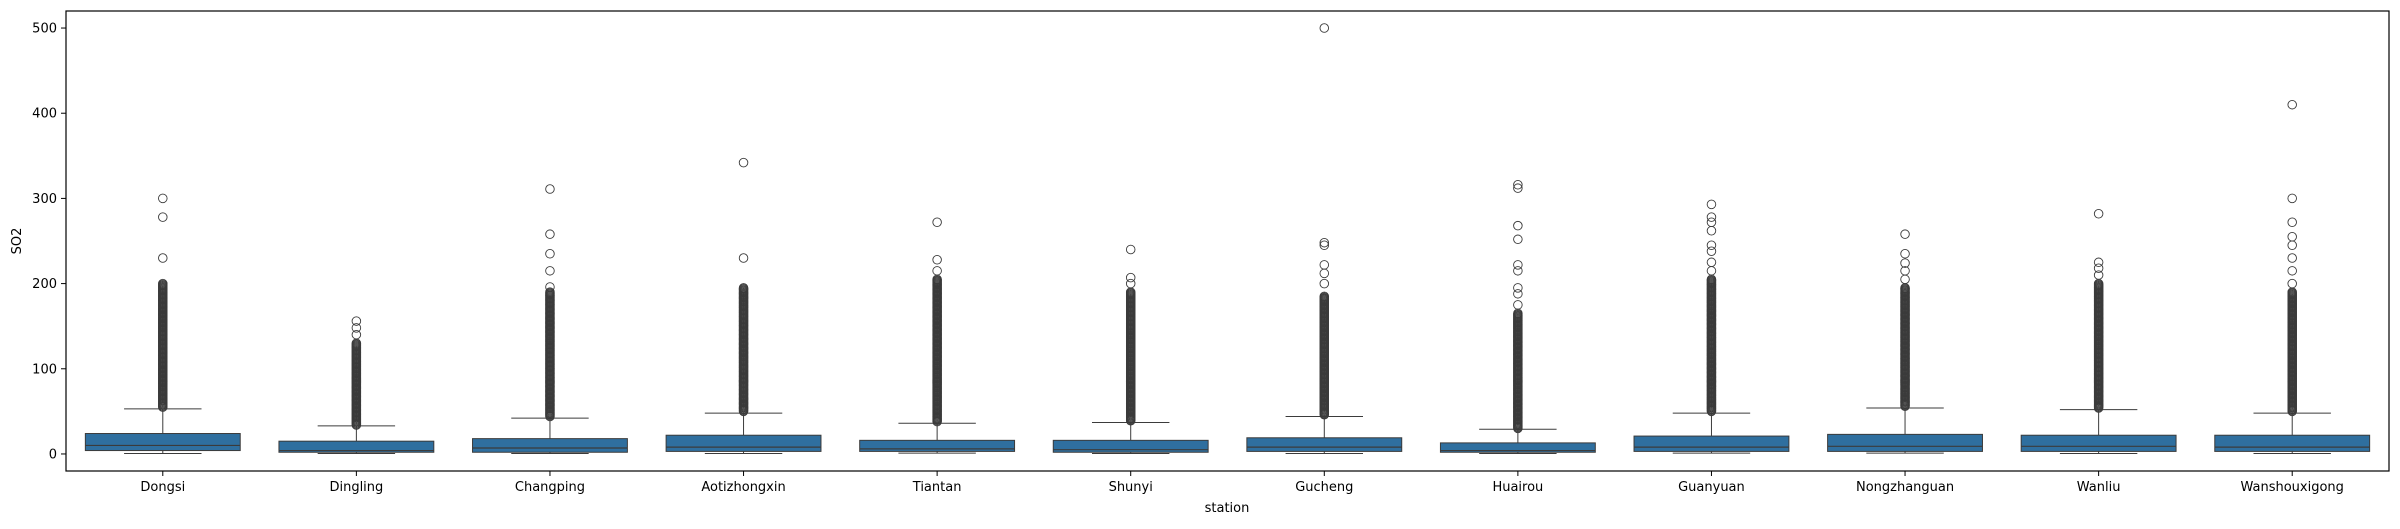 Image resolution: width=2400 pixels, height=529 pixels. Describe the element at coordinates (49, 242) in the screenshot. I see `y-axis: 0 100 200 300 400 500` at that location.